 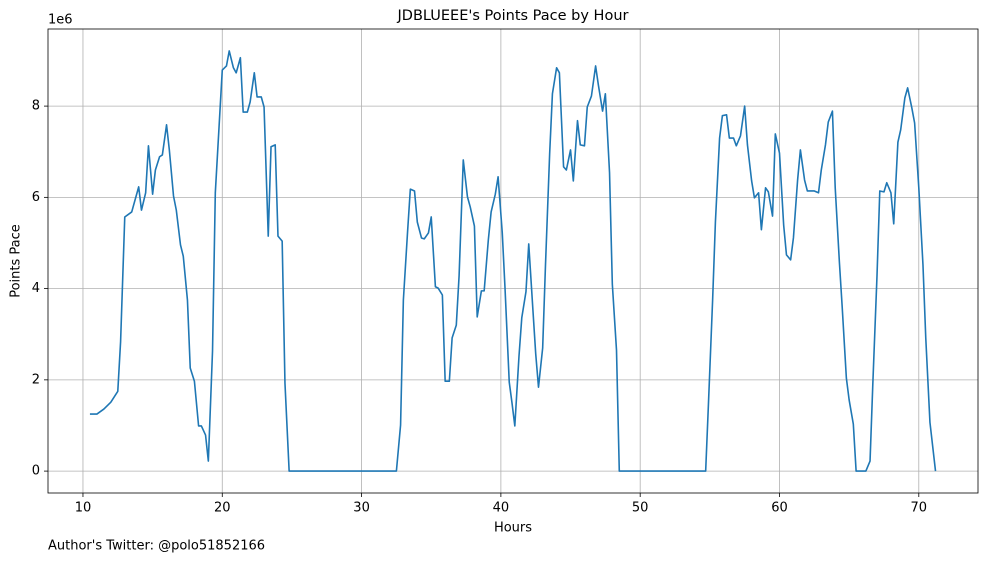 I want to click on chart-title: JDBLUEEE's Points Pace by Hour, so click(x=513, y=16).